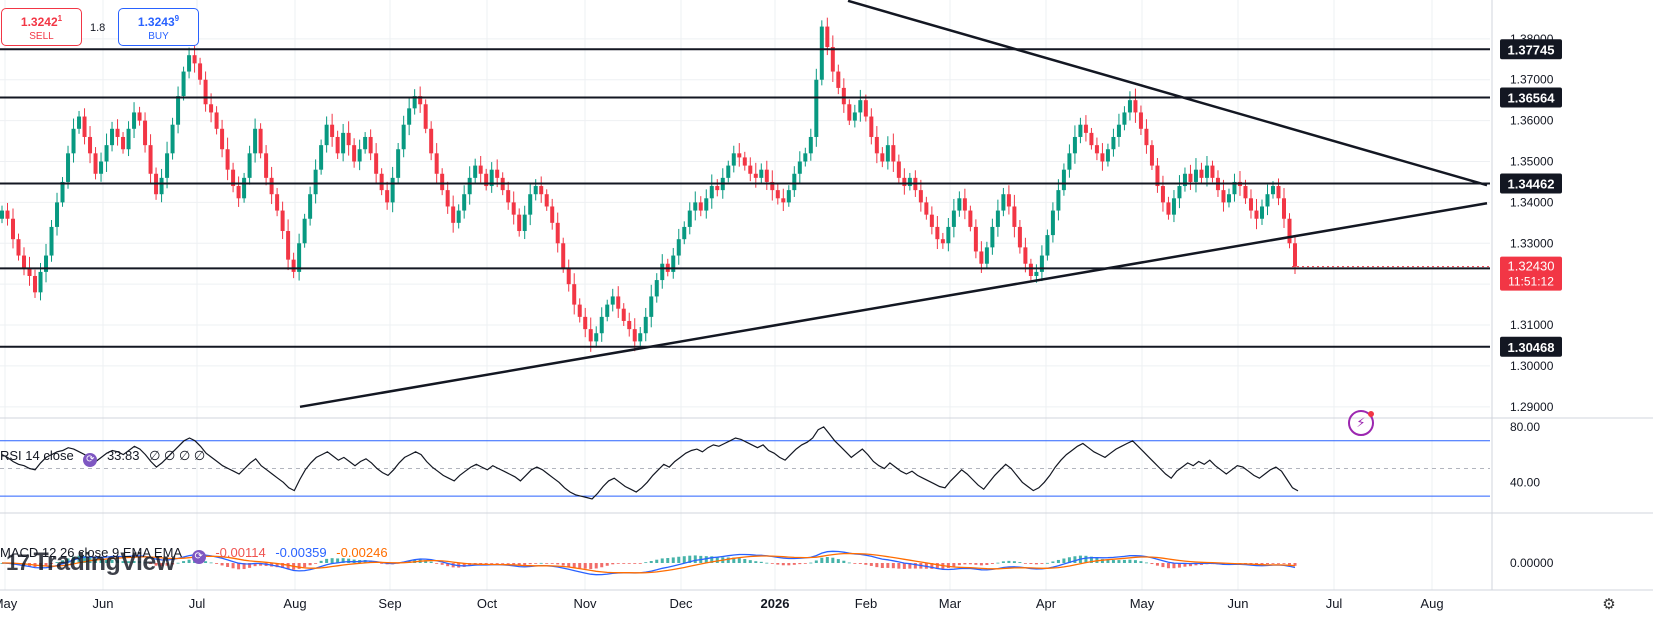  What do you see at coordinates (198, 557) in the screenshot?
I see `macd-settings-icon: ⟳` at bounding box center [198, 557].